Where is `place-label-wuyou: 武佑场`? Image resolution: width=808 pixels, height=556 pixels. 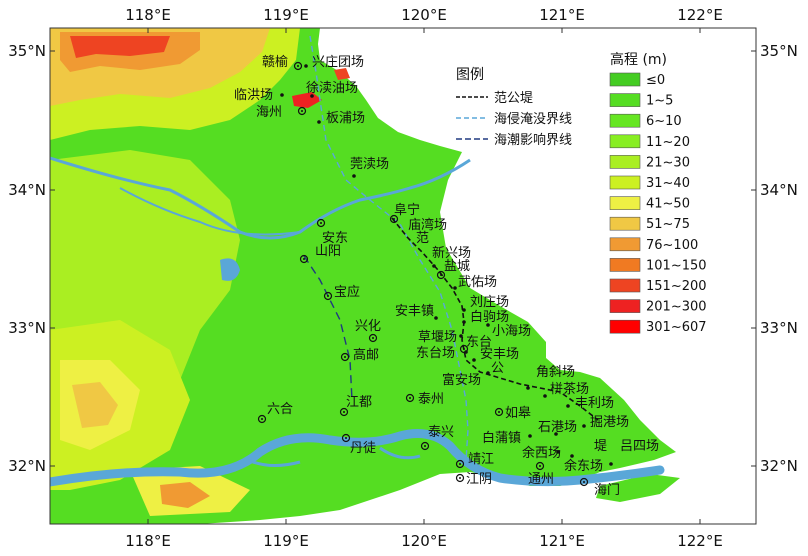 place-label-wuyou: 武佑场 is located at coordinates (477, 282).